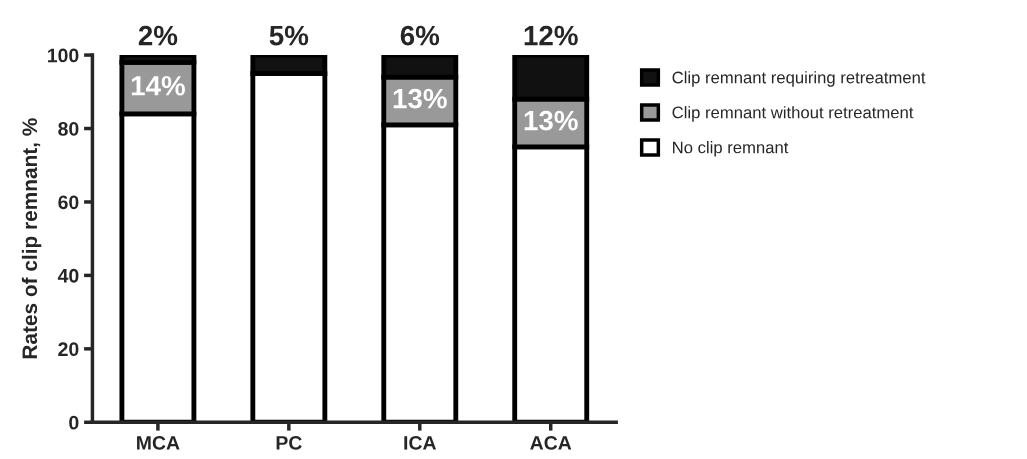 Image resolution: width=1027 pixels, height=459 pixels. I want to click on data-label: 6%, so click(420, 35).